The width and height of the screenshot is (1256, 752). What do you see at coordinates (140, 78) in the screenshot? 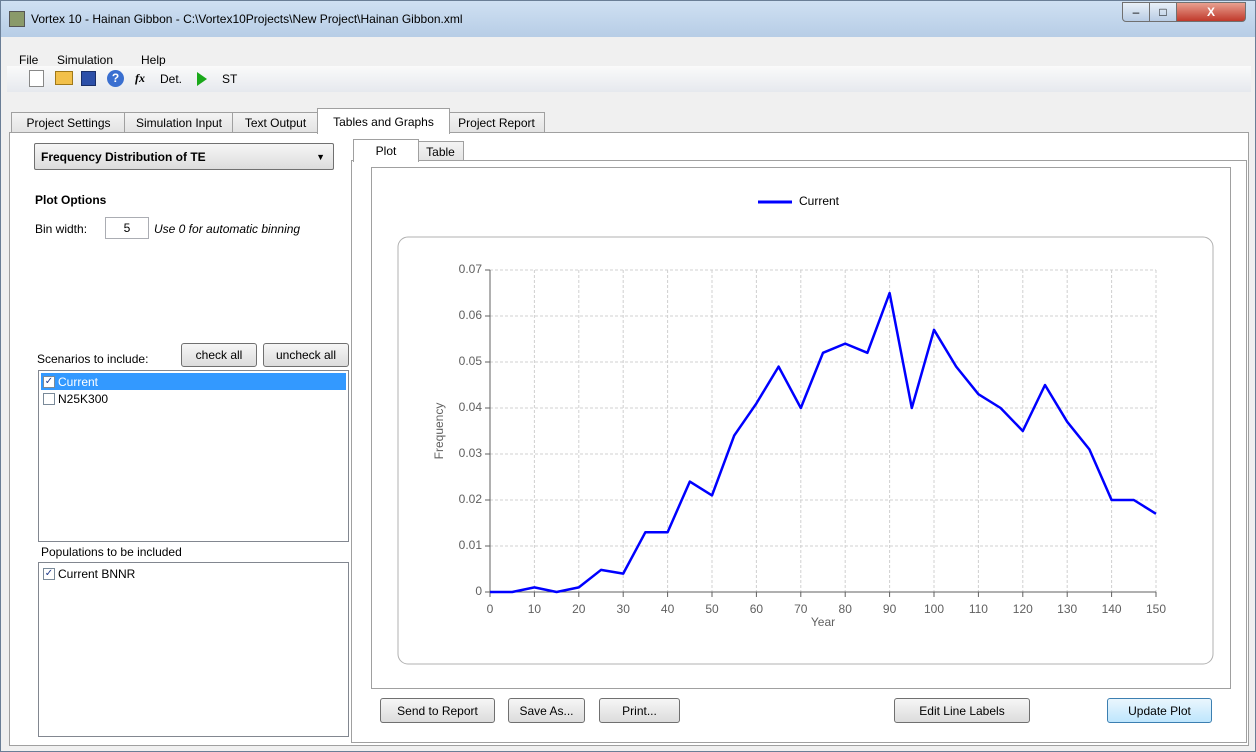
I see `function-icon: fx` at bounding box center [140, 78].